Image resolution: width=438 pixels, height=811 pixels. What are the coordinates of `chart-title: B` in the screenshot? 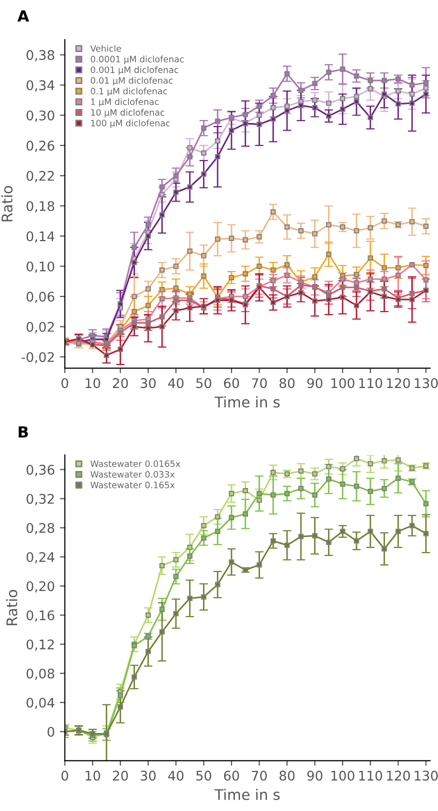 It's located at (23, 432).